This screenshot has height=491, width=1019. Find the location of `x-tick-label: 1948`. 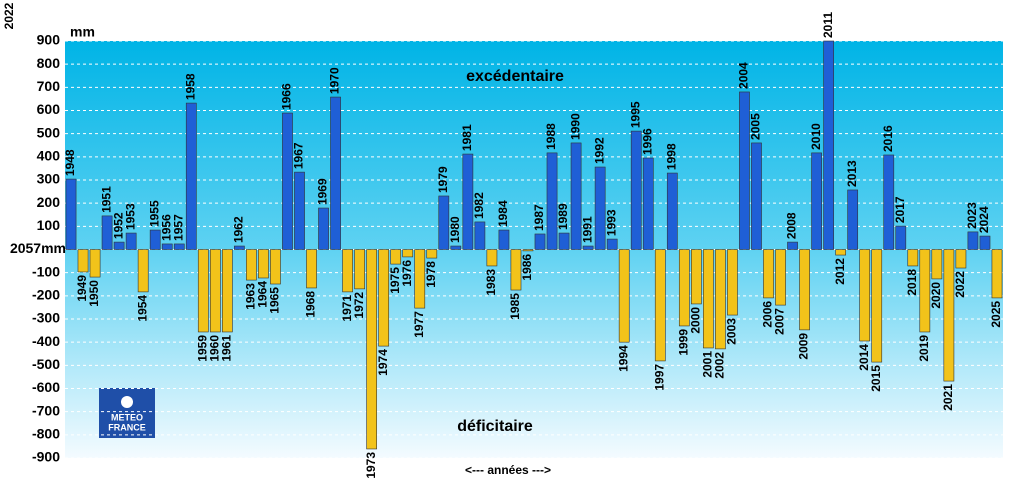

x-tick-label: 1948 is located at coordinates (70, 162).